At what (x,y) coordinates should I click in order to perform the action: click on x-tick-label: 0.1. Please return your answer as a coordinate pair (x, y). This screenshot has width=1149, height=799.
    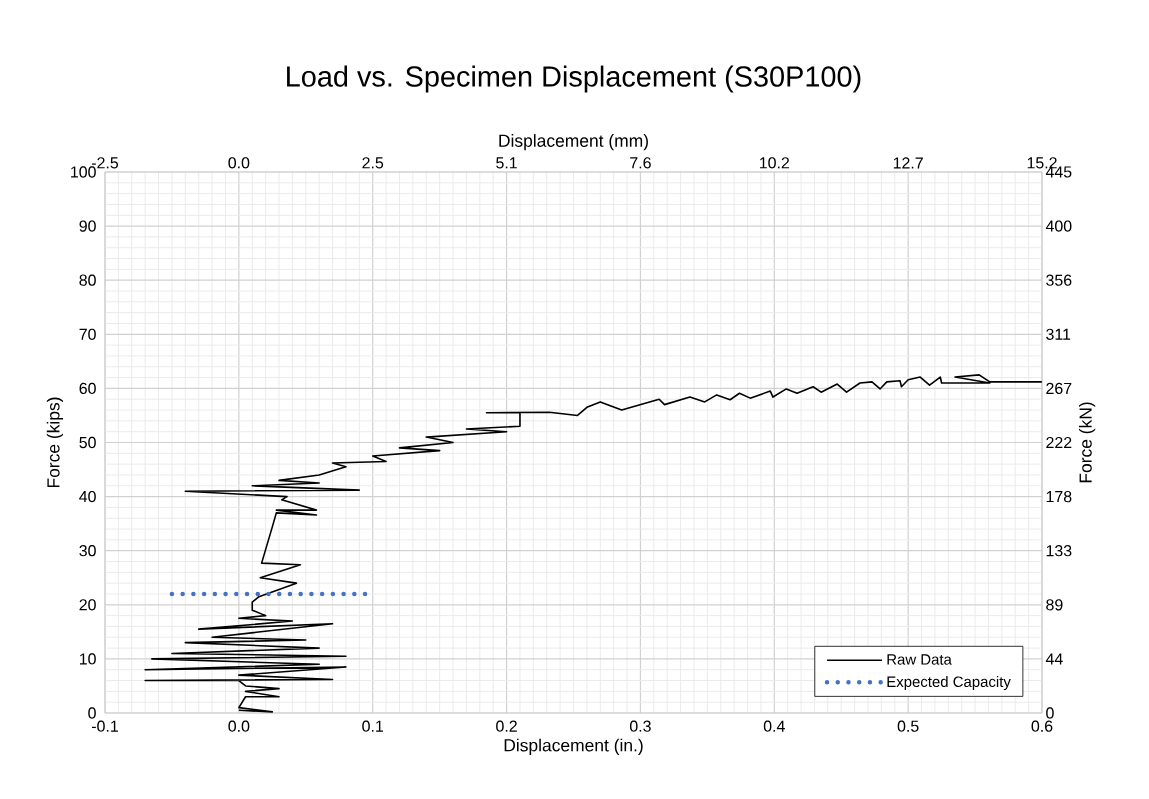
    Looking at the image, I should click on (373, 726).